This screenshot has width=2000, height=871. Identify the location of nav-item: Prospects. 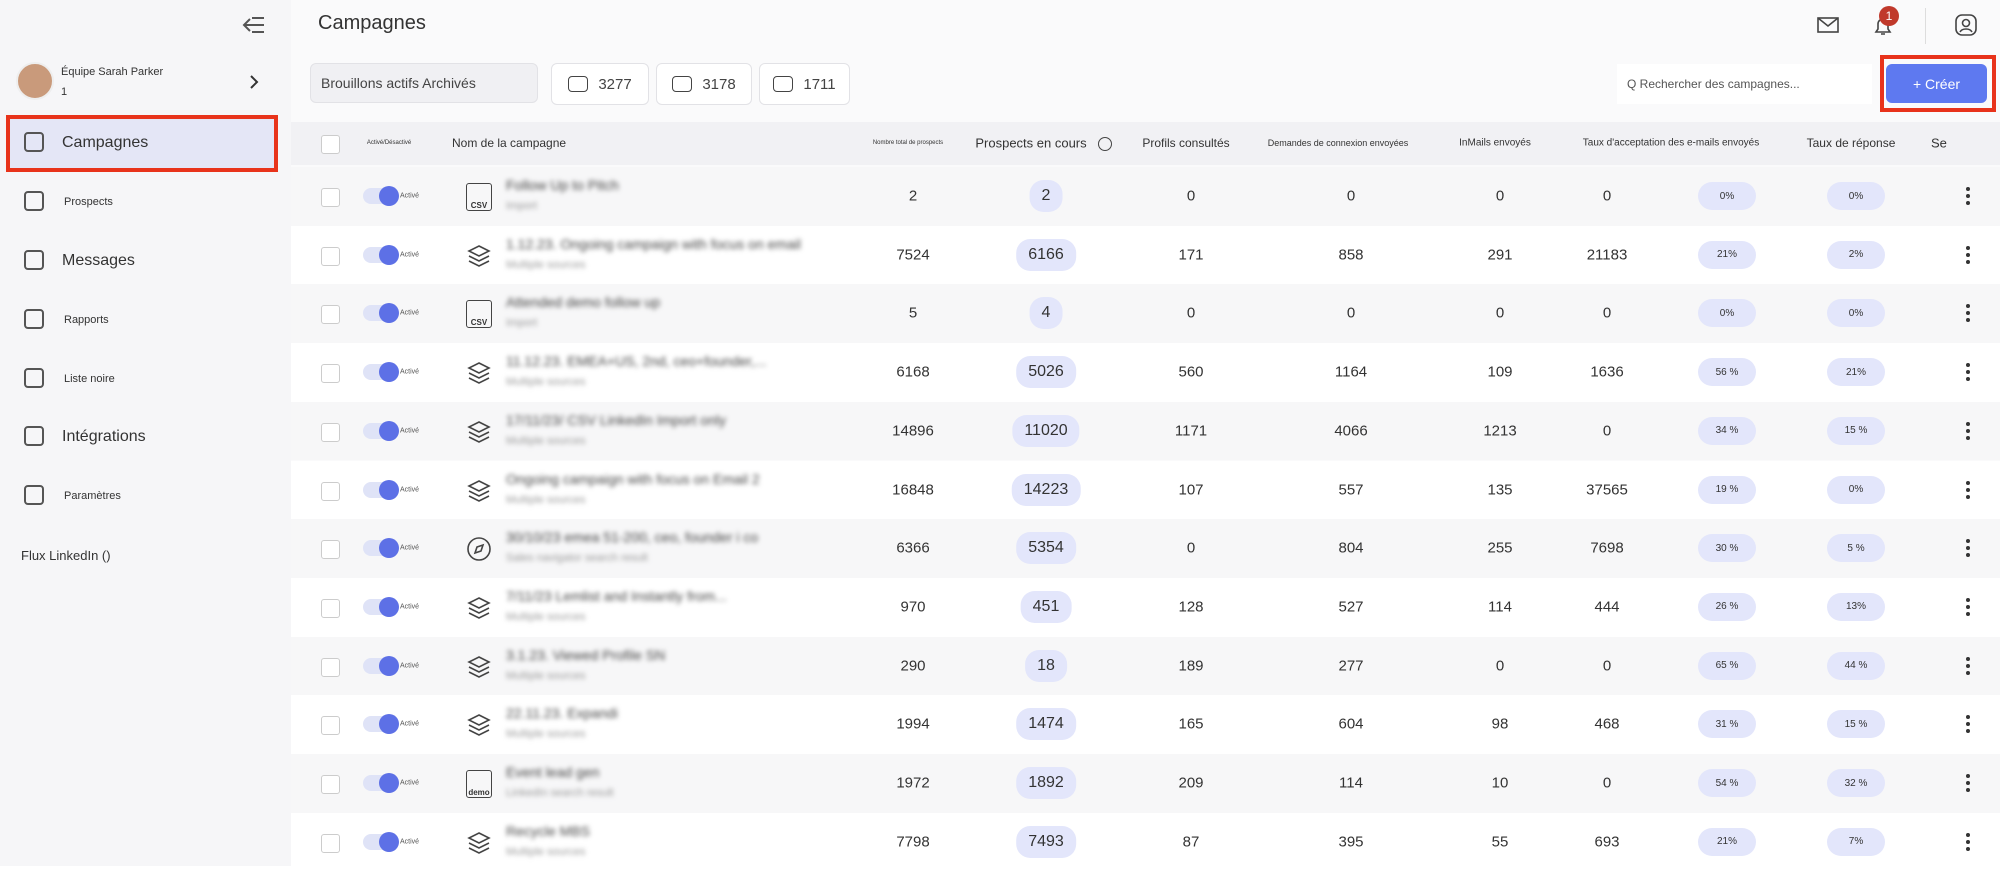
(88, 202).